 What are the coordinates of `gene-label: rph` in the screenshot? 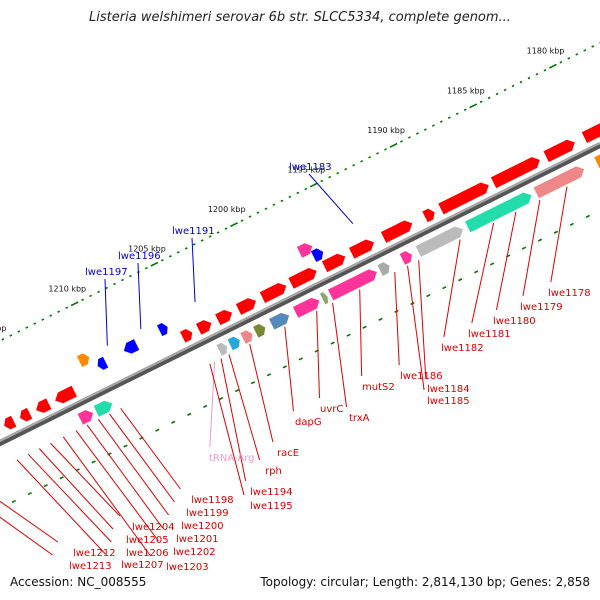 It's located at (273, 471).